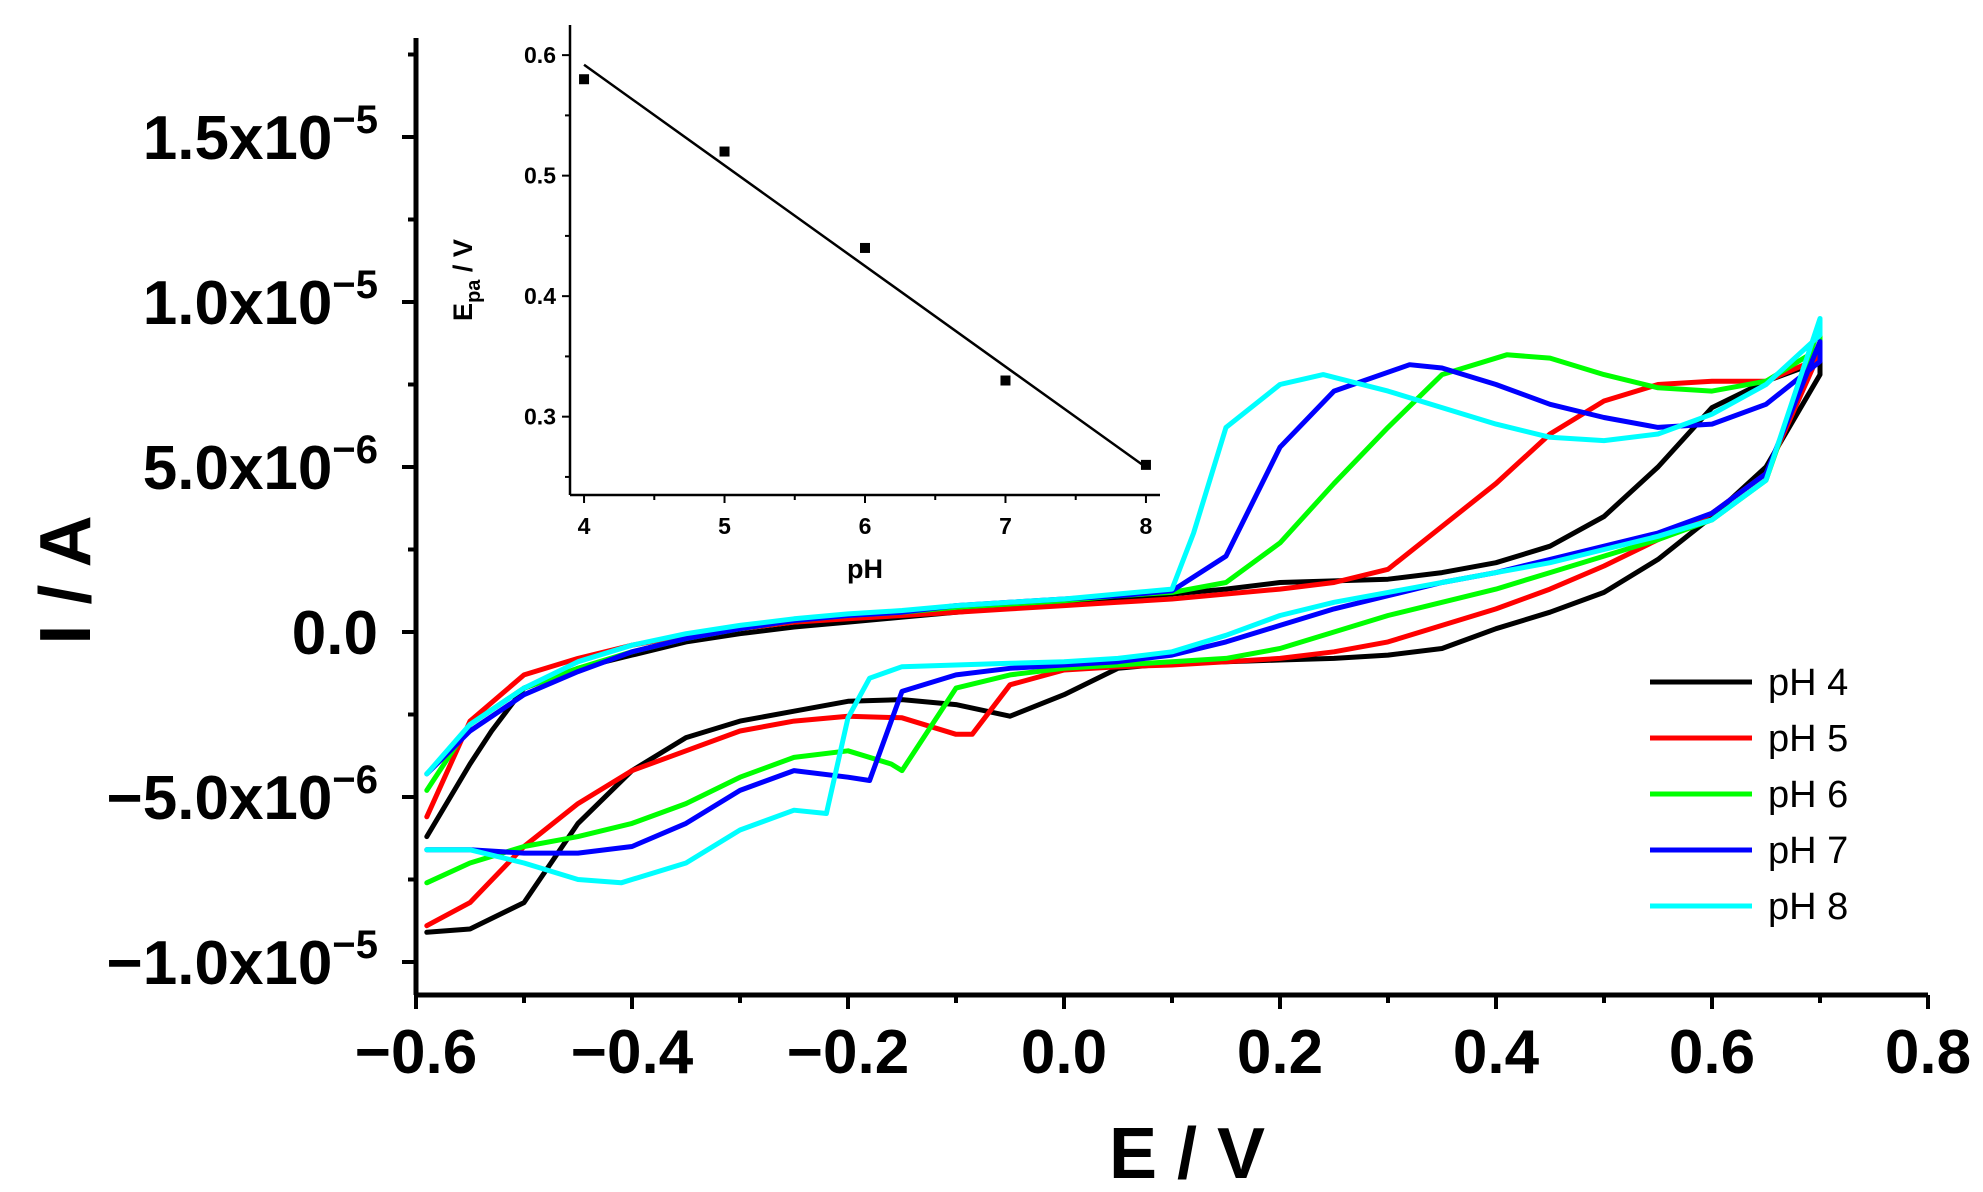  I want to click on inset-axes, so click(864, 261).